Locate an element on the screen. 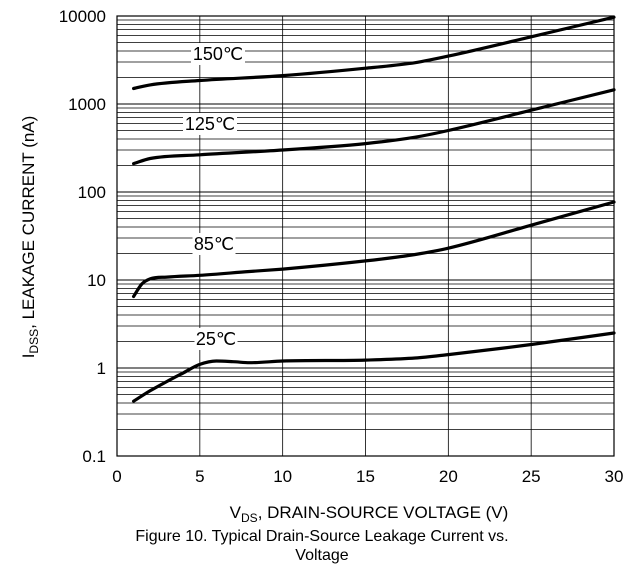 The image size is (644, 582). x-tick-label: 0 is located at coordinates (116, 476).